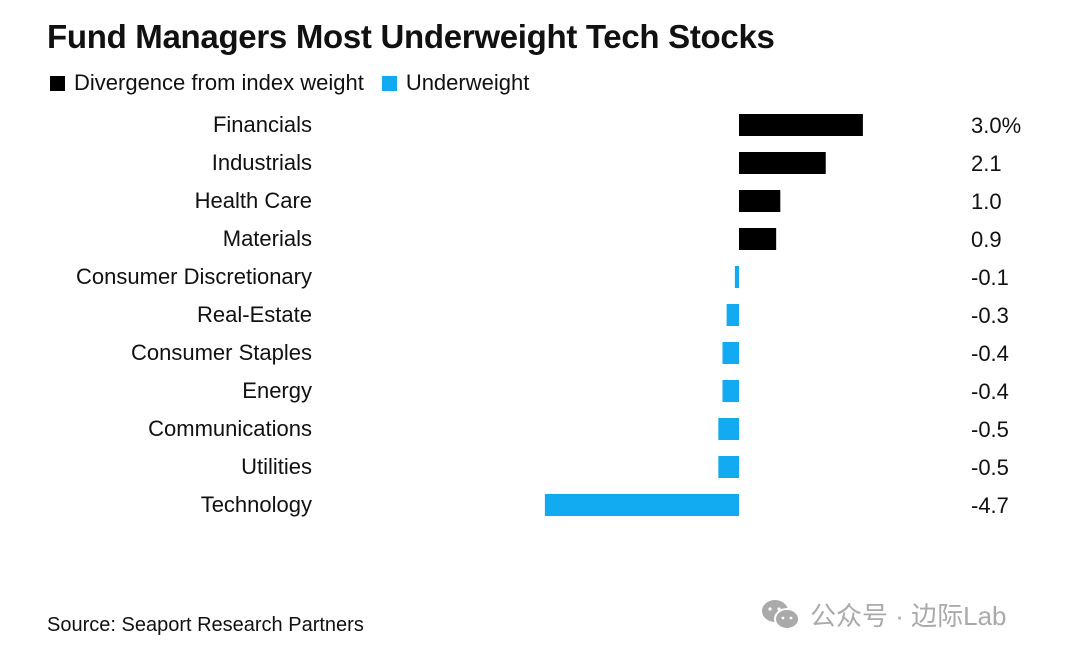 This screenshot has width=1080, height=658. What do you see at coordinates (908, 616) in the screenshot?
I see `watermark-text: 公众号 · 边际Lab` at bounding box center [908, 616].